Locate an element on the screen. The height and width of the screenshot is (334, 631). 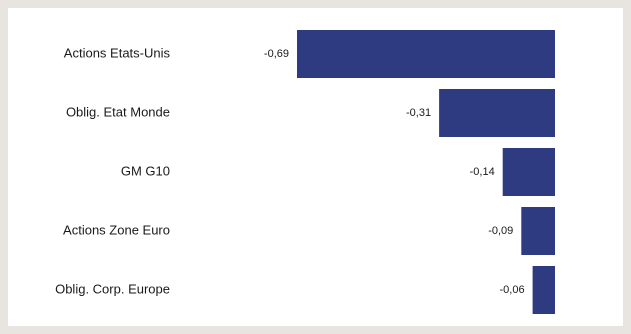
value-label: -0,14 is located at coordinates (482, 172).